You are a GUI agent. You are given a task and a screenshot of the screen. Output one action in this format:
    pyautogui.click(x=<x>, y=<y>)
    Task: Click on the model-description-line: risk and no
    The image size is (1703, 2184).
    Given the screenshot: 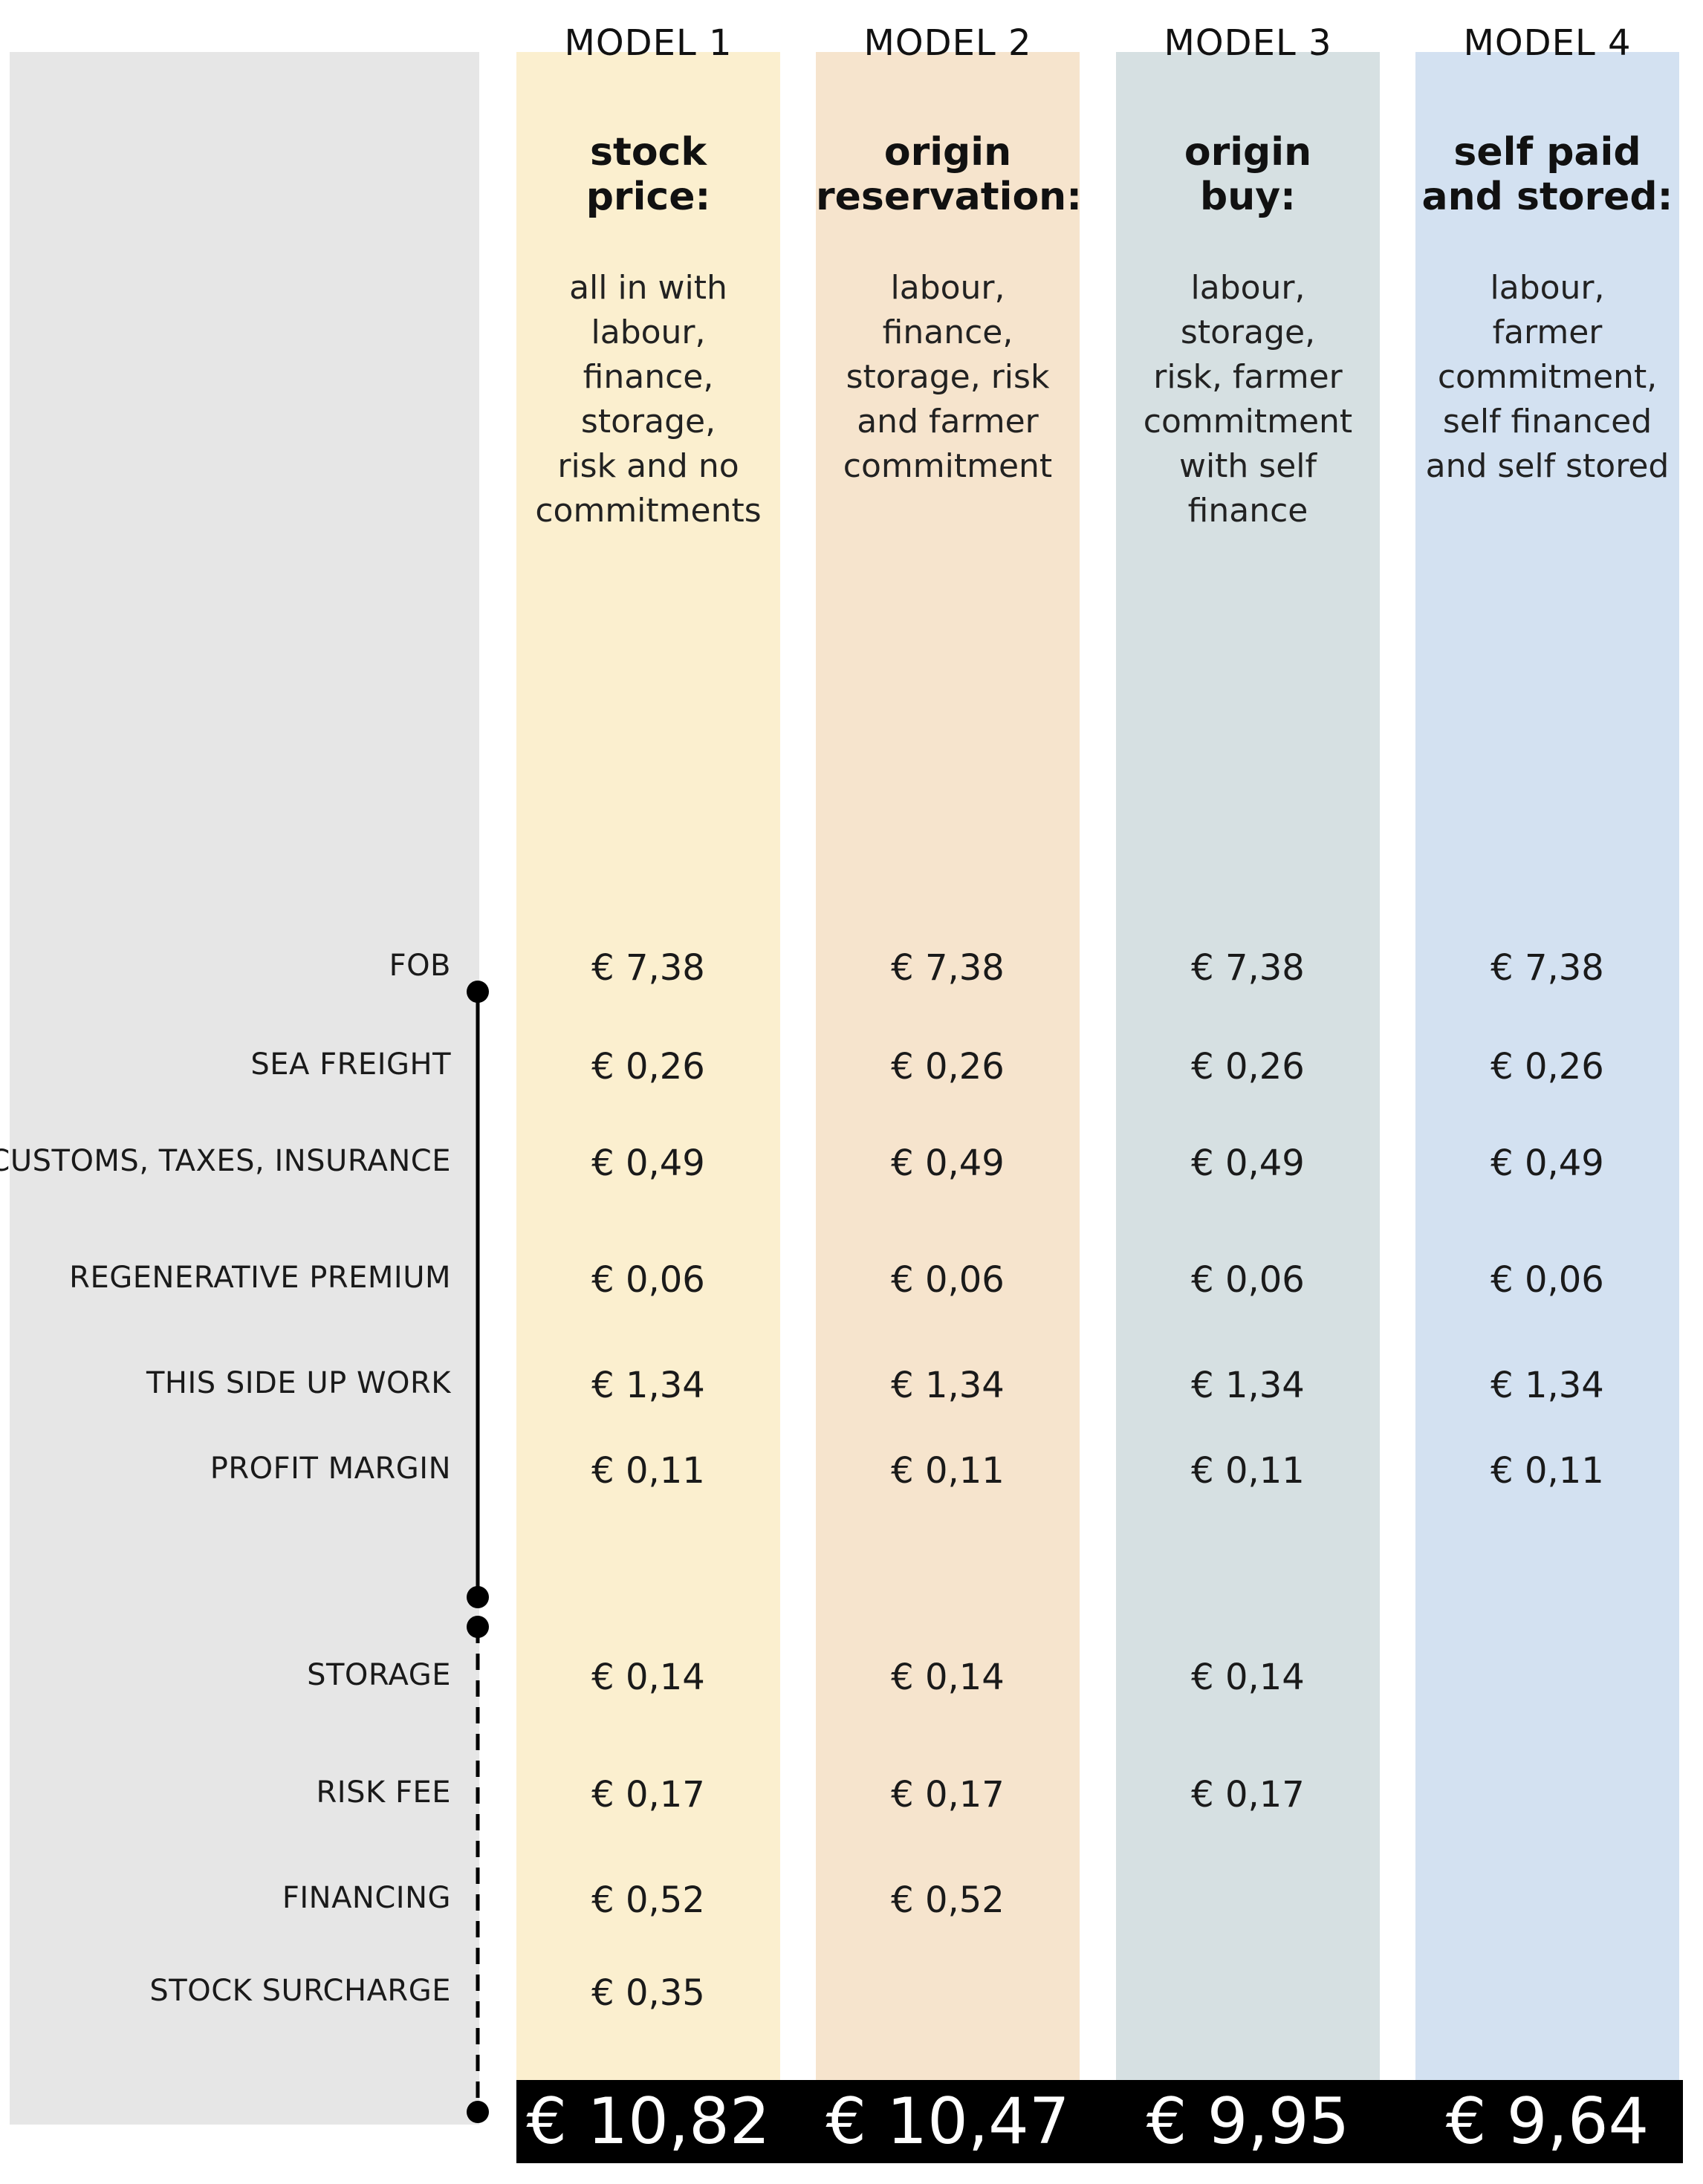 What is the action you would take?
    pyautogui.click(x=648, y=466)
    